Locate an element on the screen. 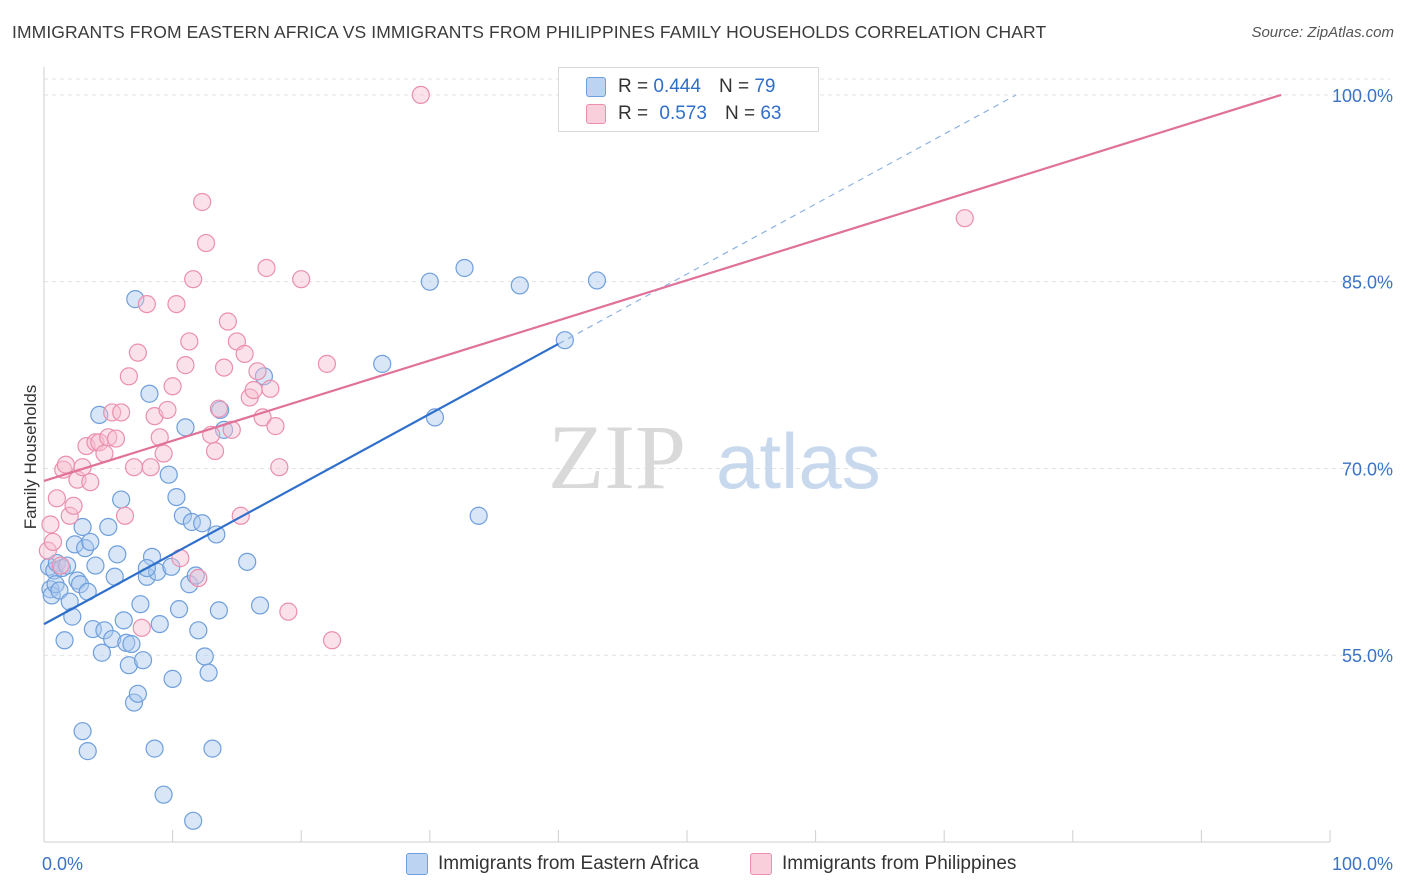 This screenshot has height=892, width=1406. legend-row-eastern-africa: R = 0.444 N = 79 is located at coordinates (680, 87).